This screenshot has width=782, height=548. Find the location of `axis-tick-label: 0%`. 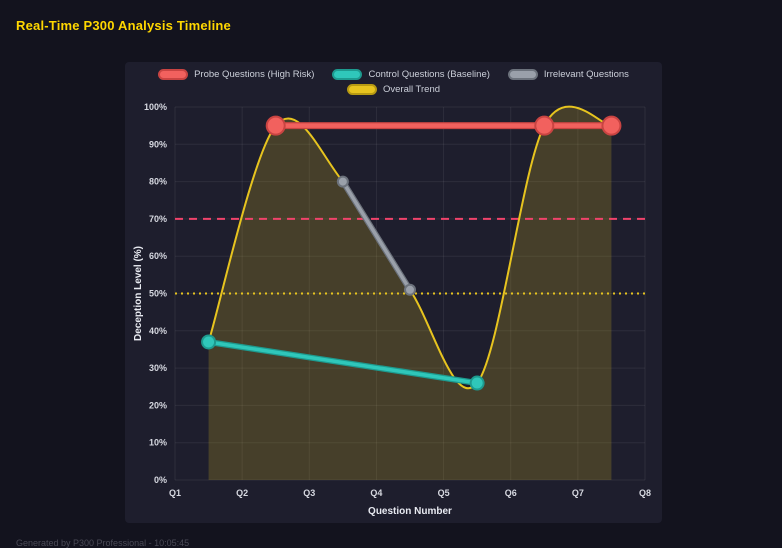

axis-tick-label: 0% is located at coordinates (160, 480).